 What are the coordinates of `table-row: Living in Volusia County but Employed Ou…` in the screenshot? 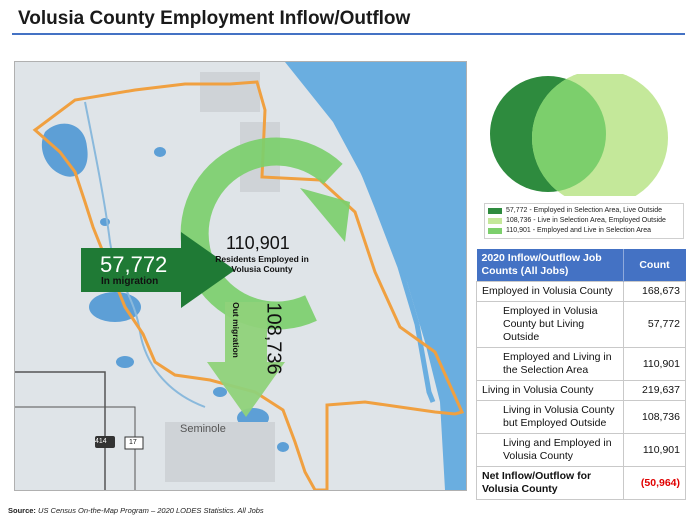 It's located at (581, 417).